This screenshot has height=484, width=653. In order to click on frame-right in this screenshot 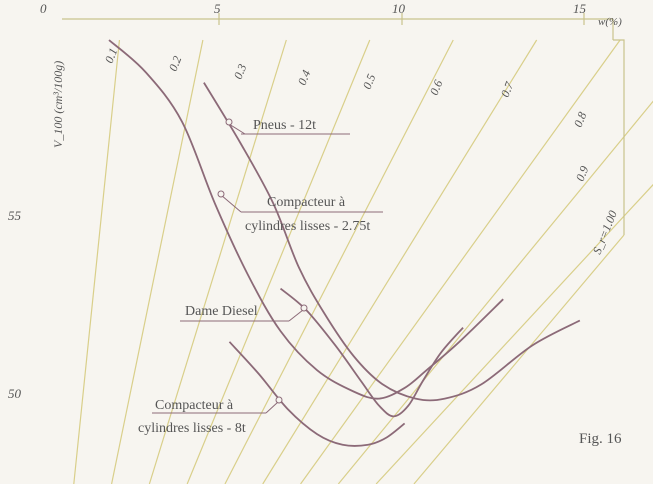, I will do `click(619, 137)`.